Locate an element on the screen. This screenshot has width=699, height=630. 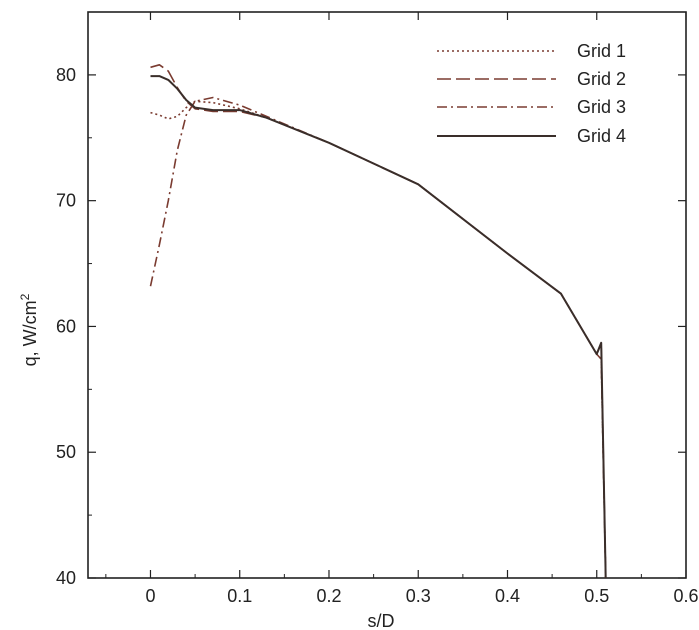
y-axis-title-main: q, W/cm is located at coordinates (30, 333).